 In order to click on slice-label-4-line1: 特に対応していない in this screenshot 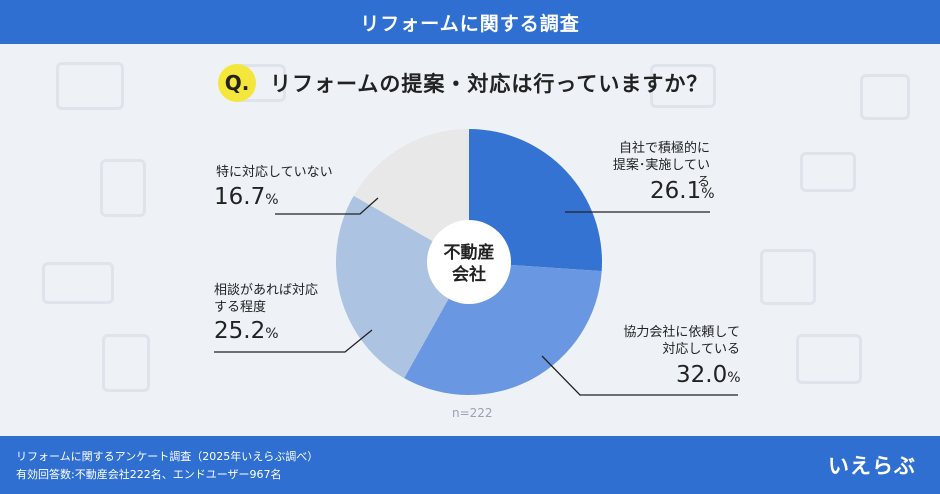, I will do `click(274, 172)`.